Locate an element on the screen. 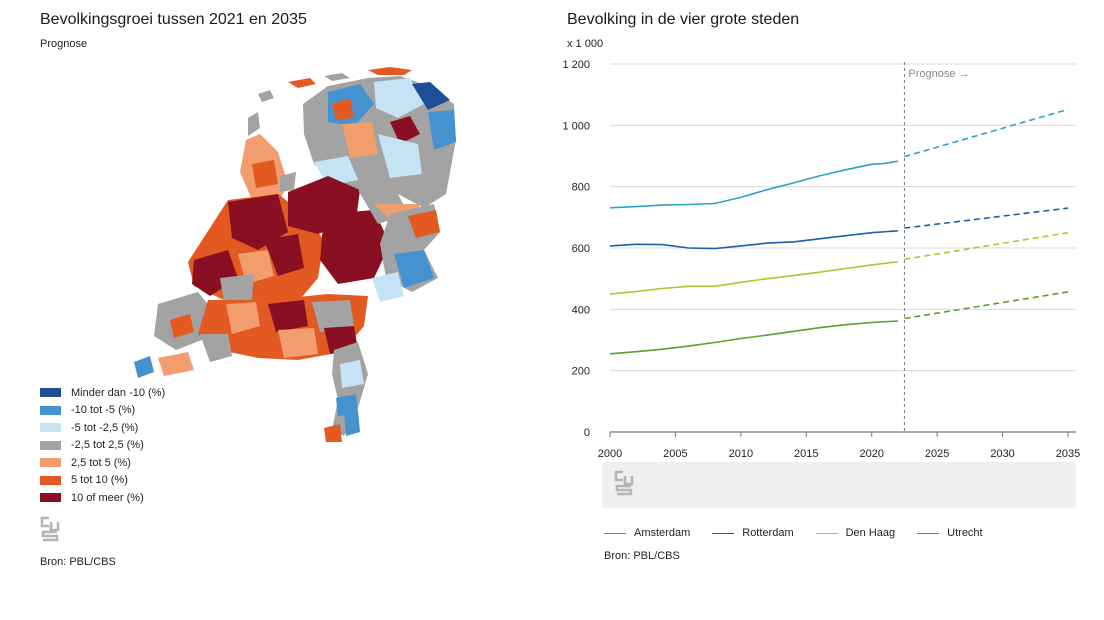  legend-label: -5 tot -2,5 (%) is located at coordinates (105, 427).